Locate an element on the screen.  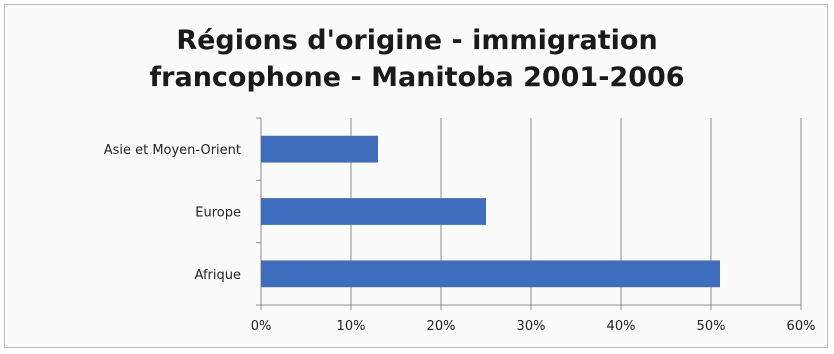
x-tick-label: 40% is located at coordinates (621, 326).